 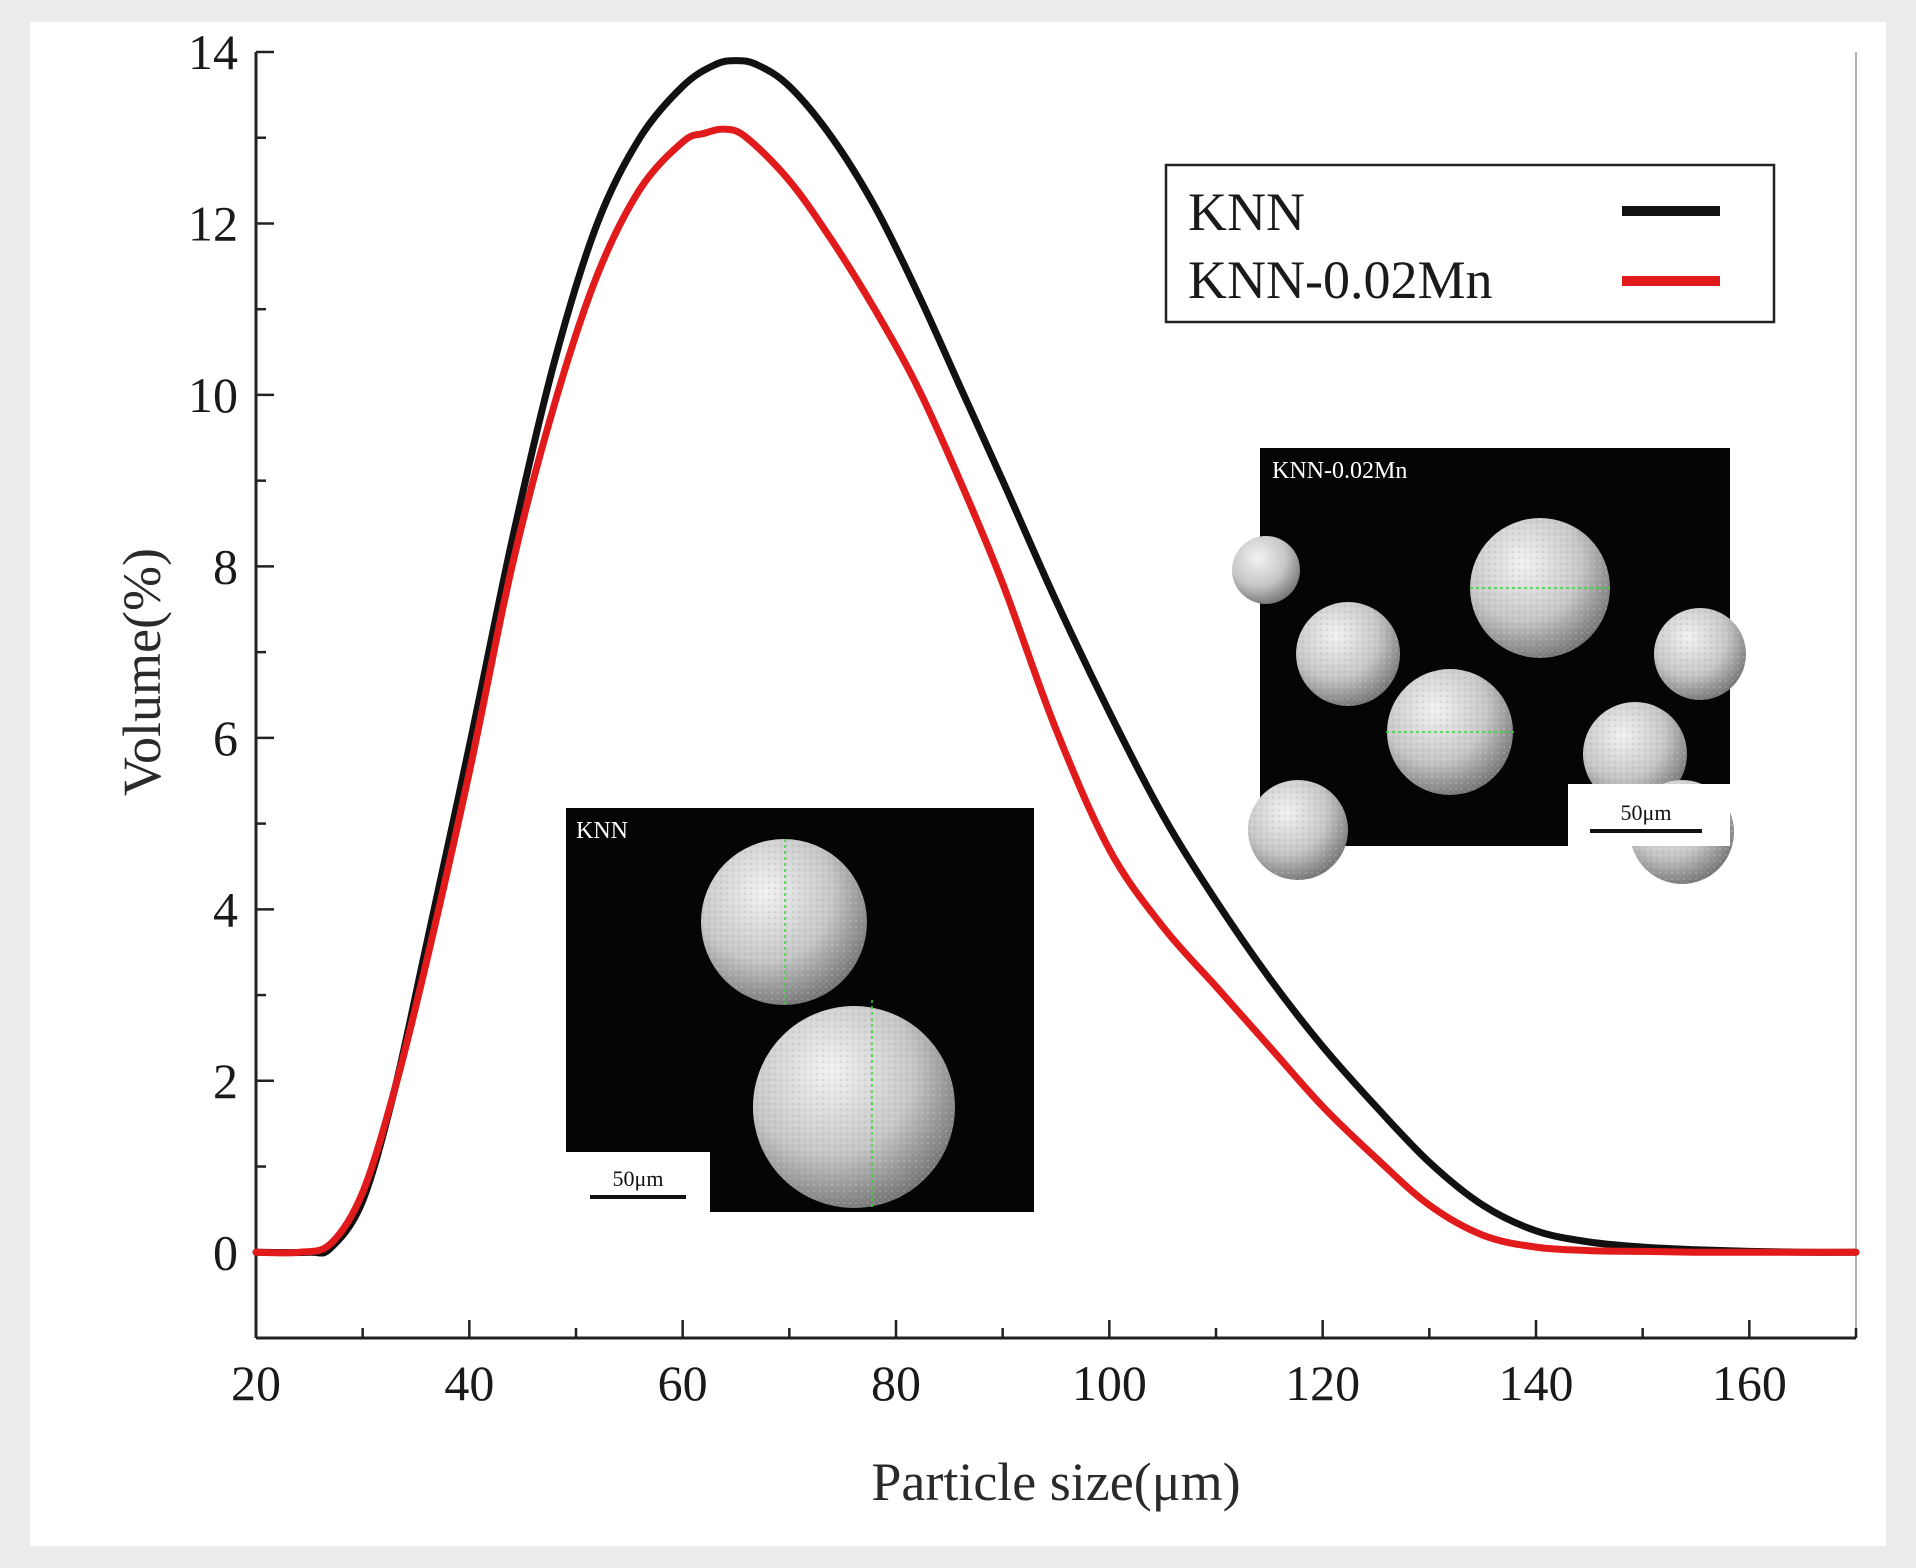 I want to click on mn-scale-label: 50μm, so click(x=1646, y=812).